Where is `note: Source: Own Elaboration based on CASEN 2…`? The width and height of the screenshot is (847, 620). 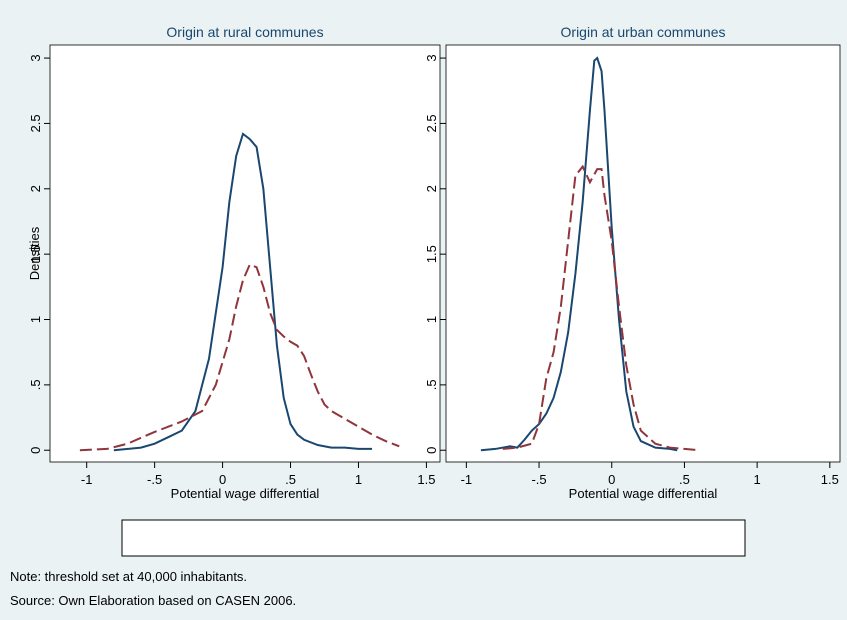
note: Source: Own Elaboration based on CASEN 2… is located at coordinates (153, 600).